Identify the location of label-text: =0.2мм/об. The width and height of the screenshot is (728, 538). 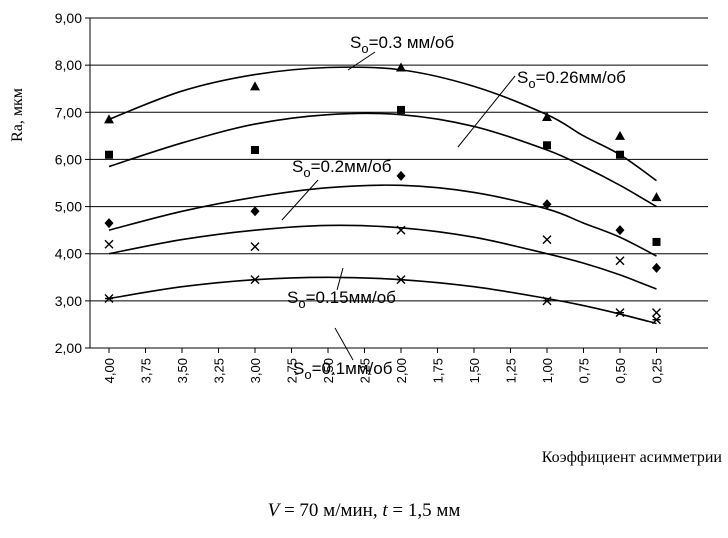
(351, 166).